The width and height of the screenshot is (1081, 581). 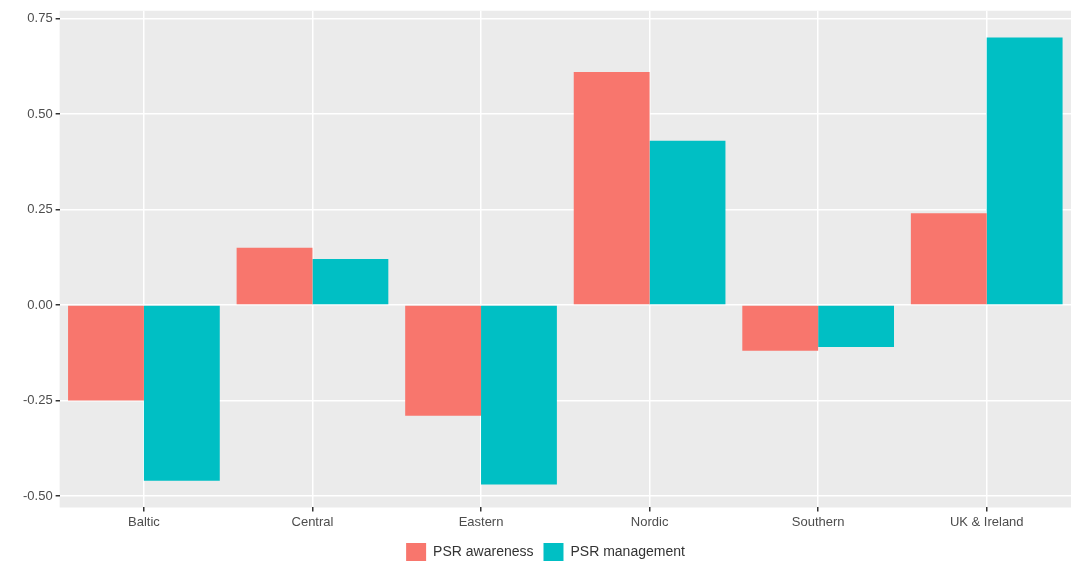 What do you see at coordinates (37, 495) in the screenshot?
I see `y-tick-label: -0.50` at bounding box center [37, 495].